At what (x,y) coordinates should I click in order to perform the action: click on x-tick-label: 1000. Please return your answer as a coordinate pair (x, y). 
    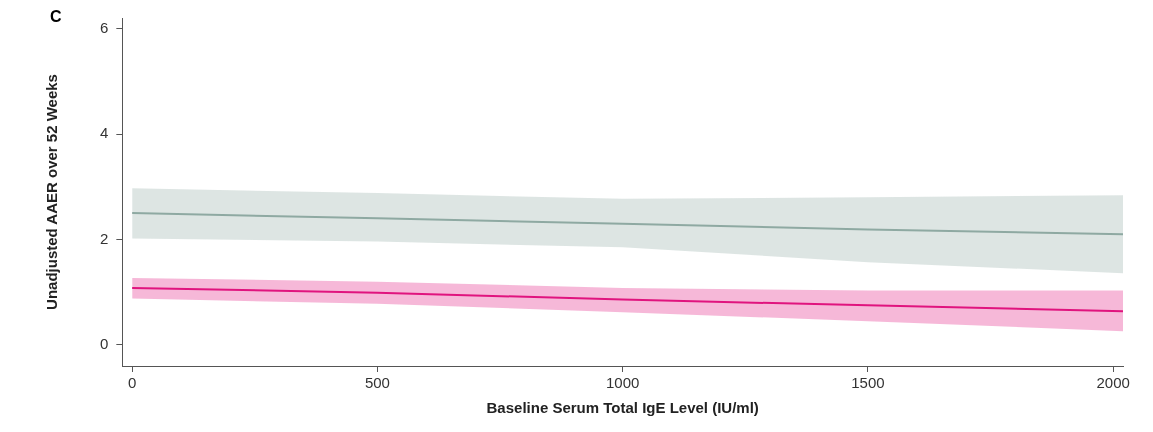
    Looking at the image, I should click on (622, 383).